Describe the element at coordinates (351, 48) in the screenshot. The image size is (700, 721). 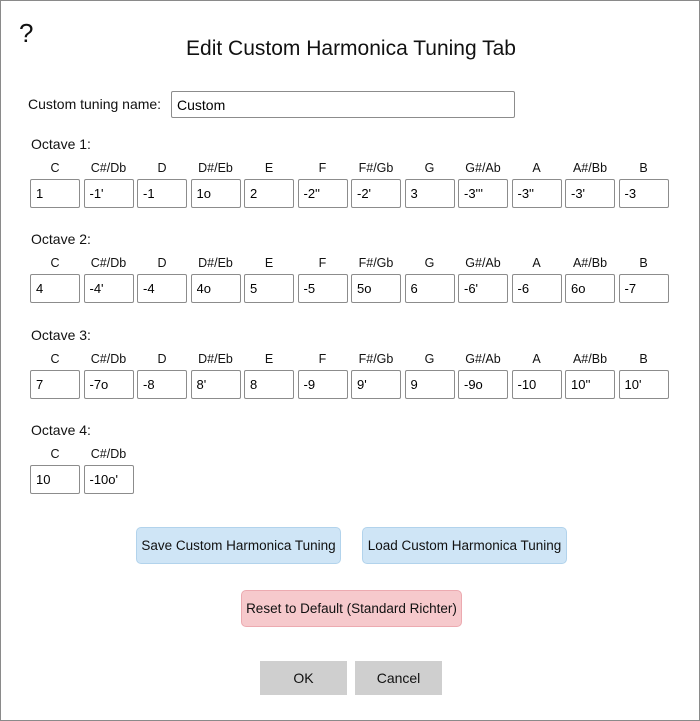
I see `dialog-title: Edit Custom Harmonica Tuning Tab` at that location.